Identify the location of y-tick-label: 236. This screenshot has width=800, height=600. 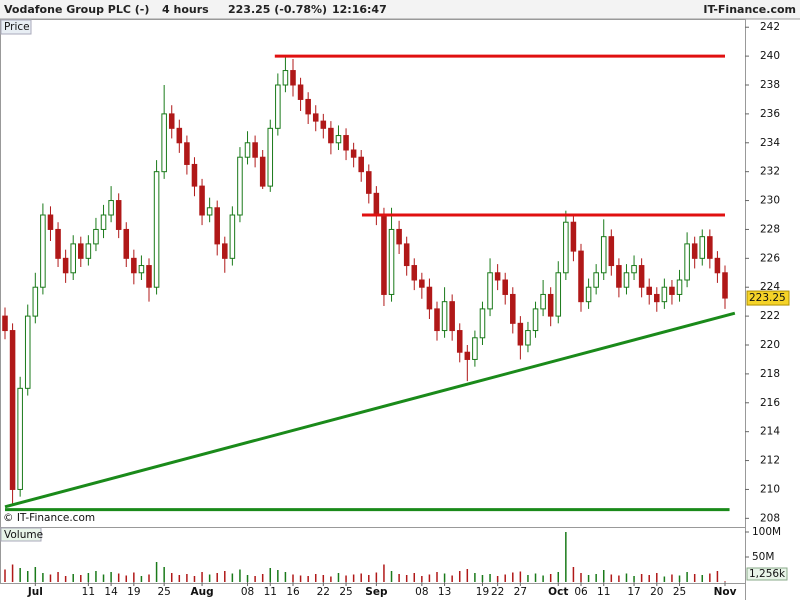
(770, 114).